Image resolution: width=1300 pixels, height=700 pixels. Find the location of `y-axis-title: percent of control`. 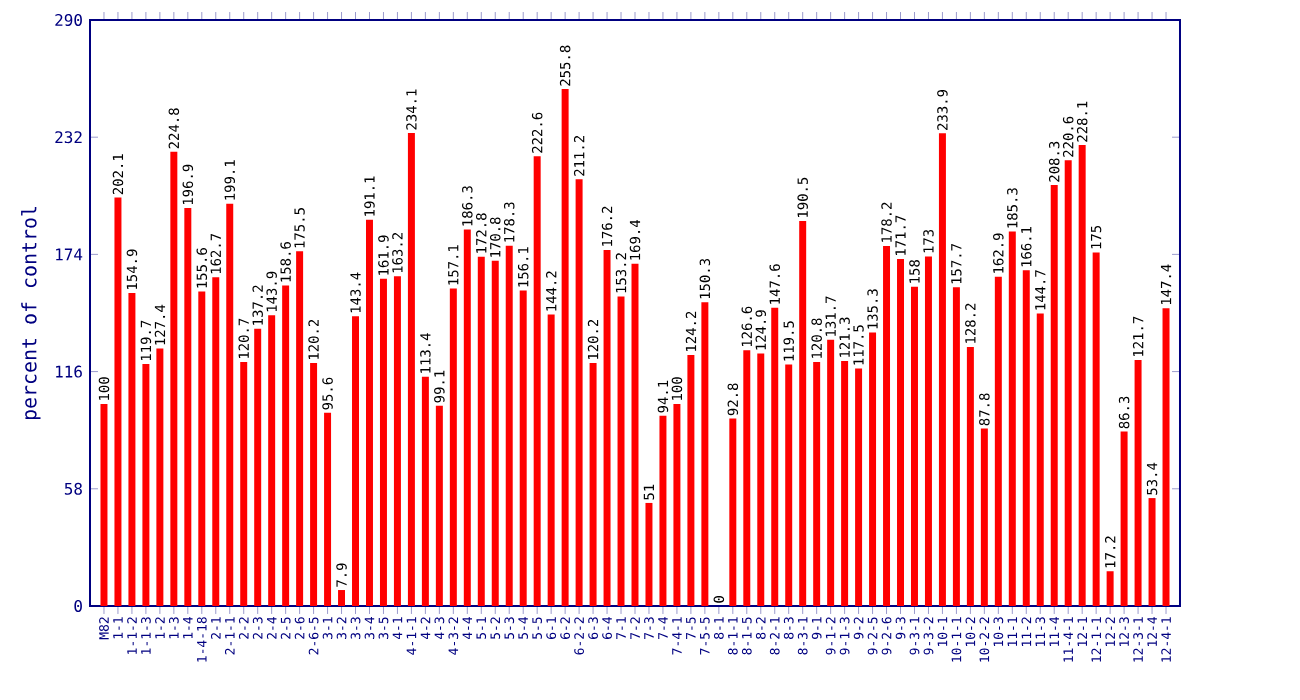

y-axis-title: percent of control is located at coordinates (31, 313).